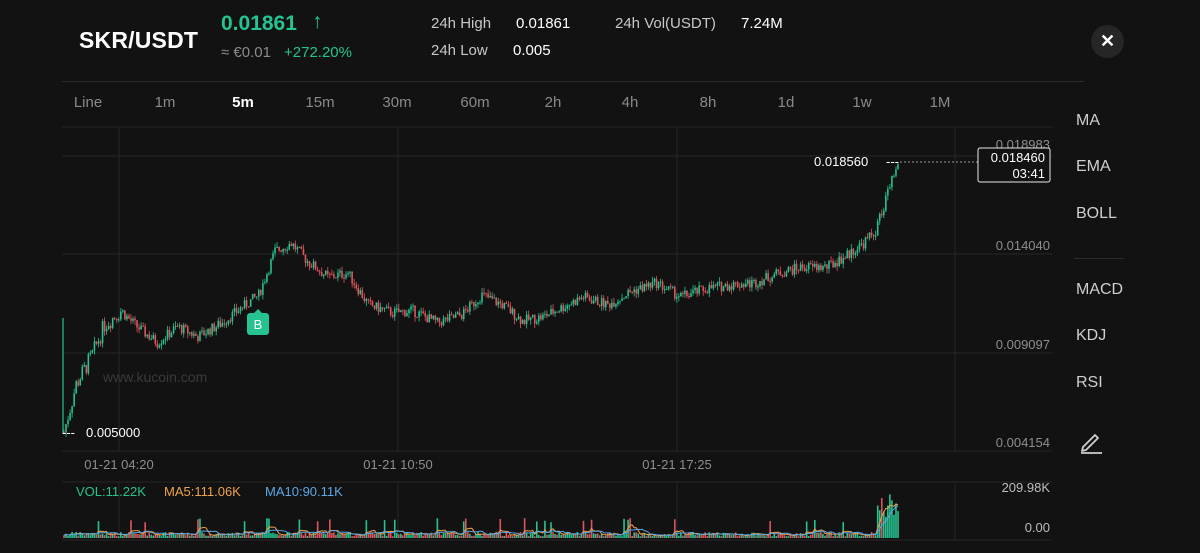 This screenshot has height=553, width=1200. Describe the element at coordinates (1091, 335) in the screenshot. I see `indicator-kdj: KDJ` at that location.